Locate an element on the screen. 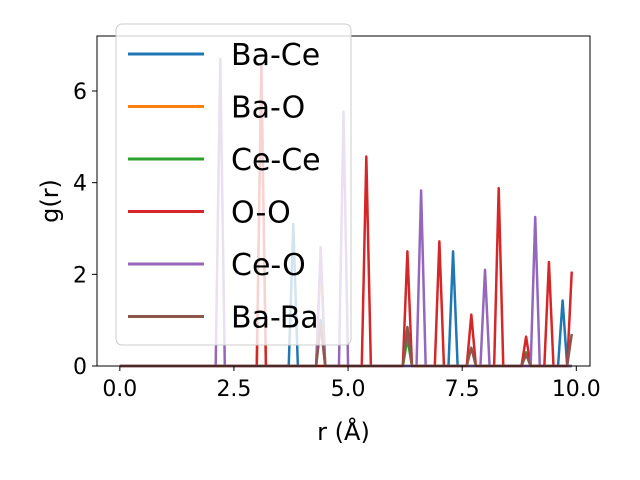 The width and height of the screenshot is (640, 480). y-axis-ticks: 0 2 4 6 is located at coordinates (85, 230).